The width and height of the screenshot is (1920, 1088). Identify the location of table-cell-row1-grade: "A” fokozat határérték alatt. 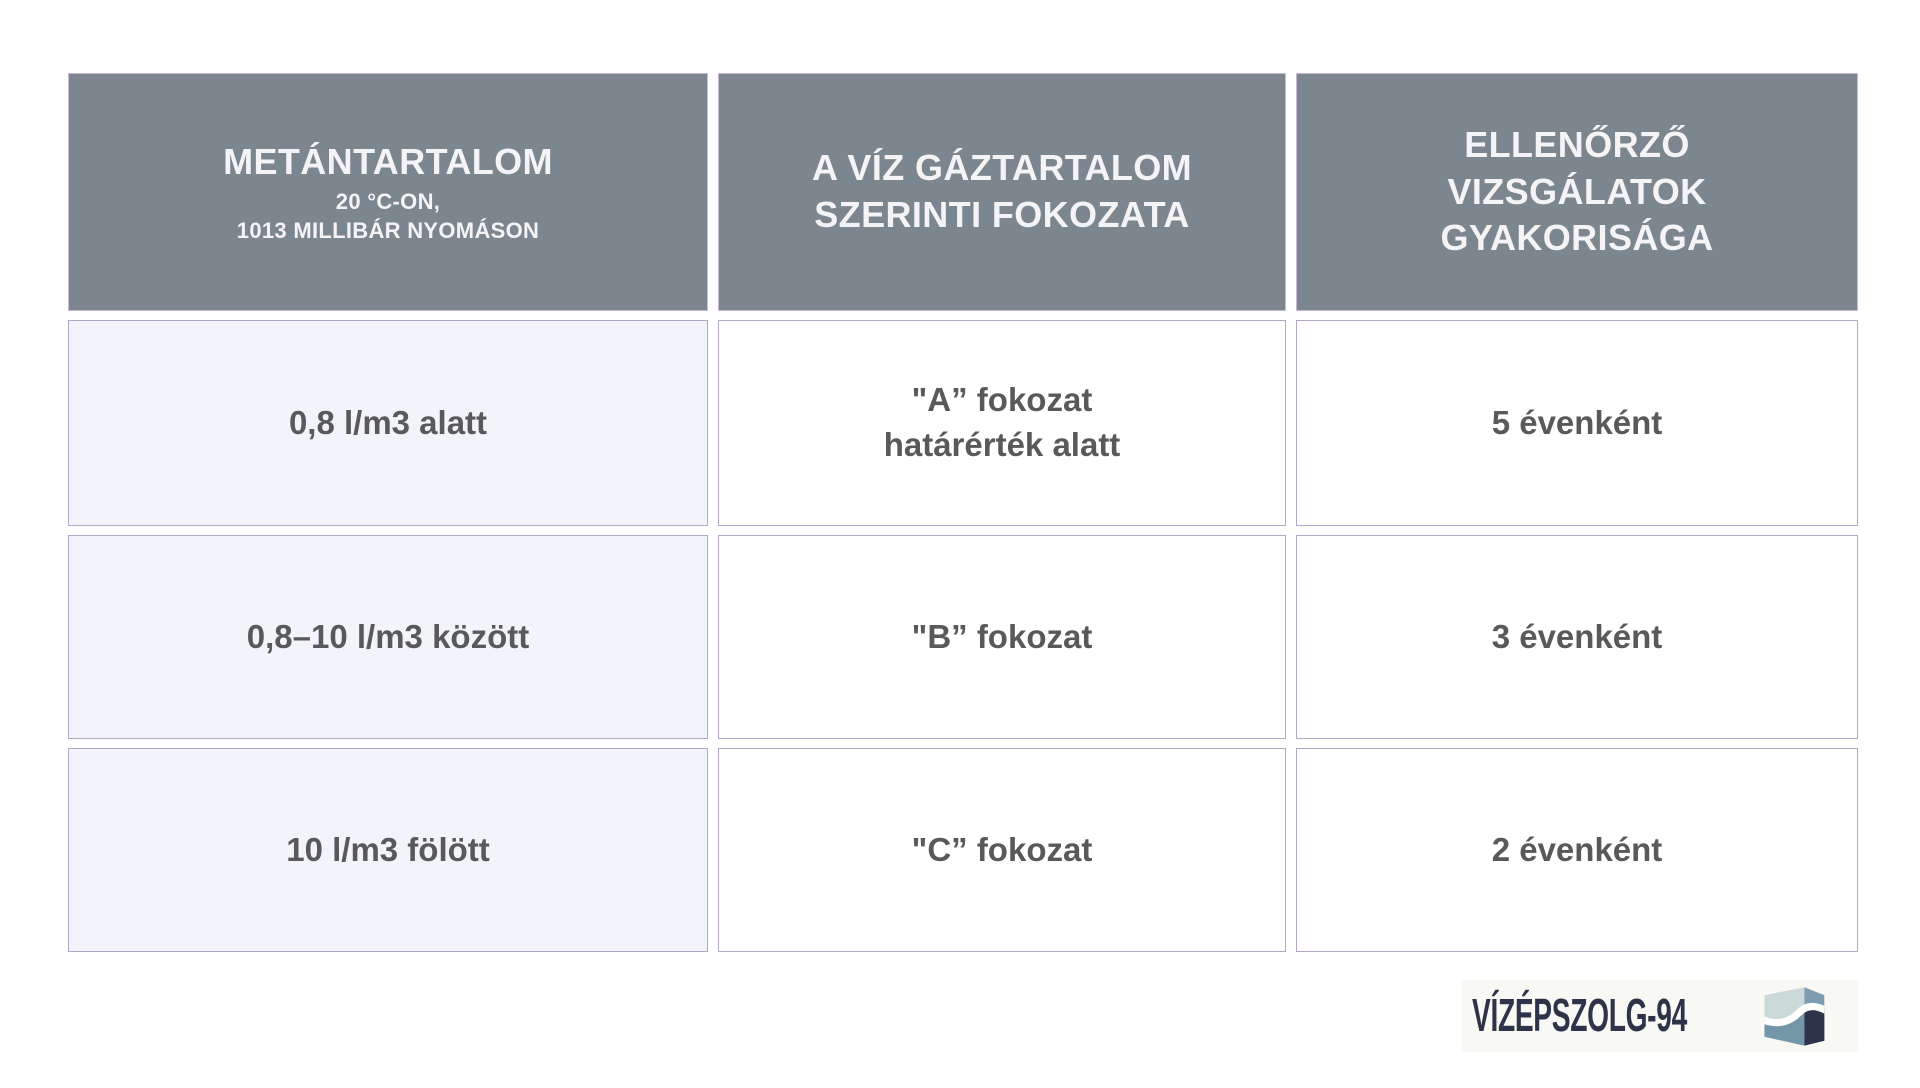
(1002, 423).